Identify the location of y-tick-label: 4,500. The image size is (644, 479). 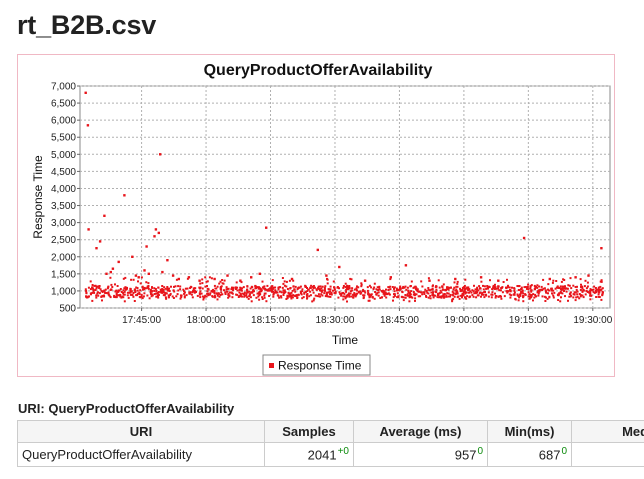
(63, 172).